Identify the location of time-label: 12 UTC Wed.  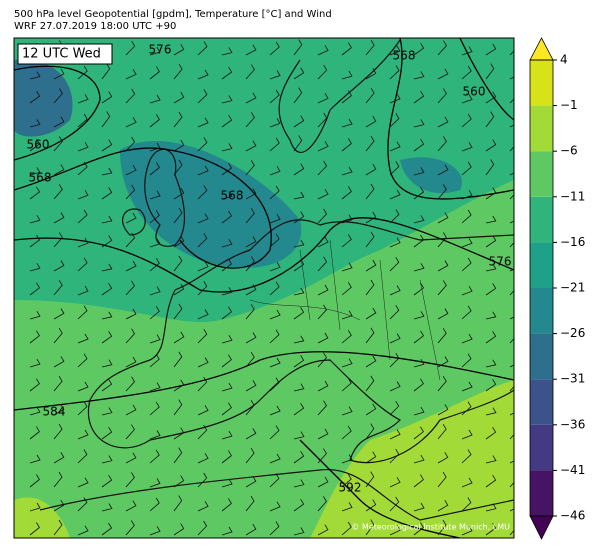
(61, 54).